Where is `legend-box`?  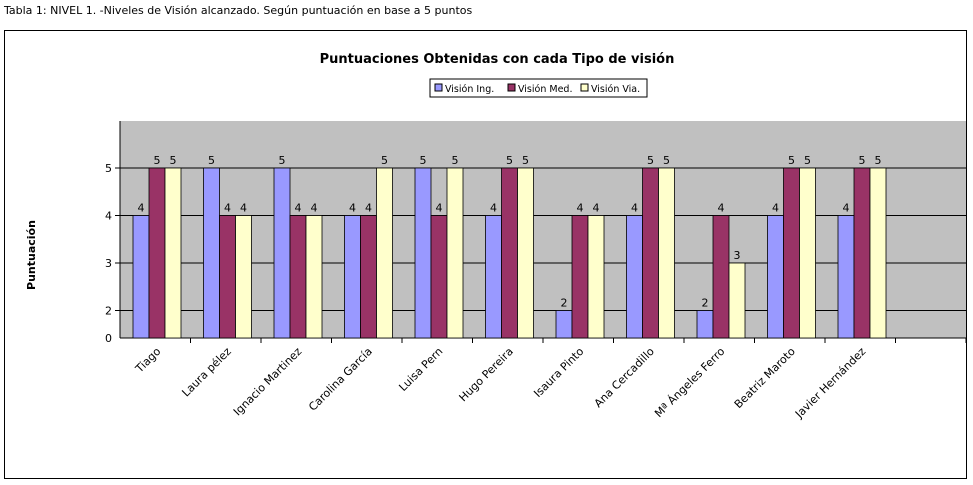
legend-box is located at coordinates (538, 88).